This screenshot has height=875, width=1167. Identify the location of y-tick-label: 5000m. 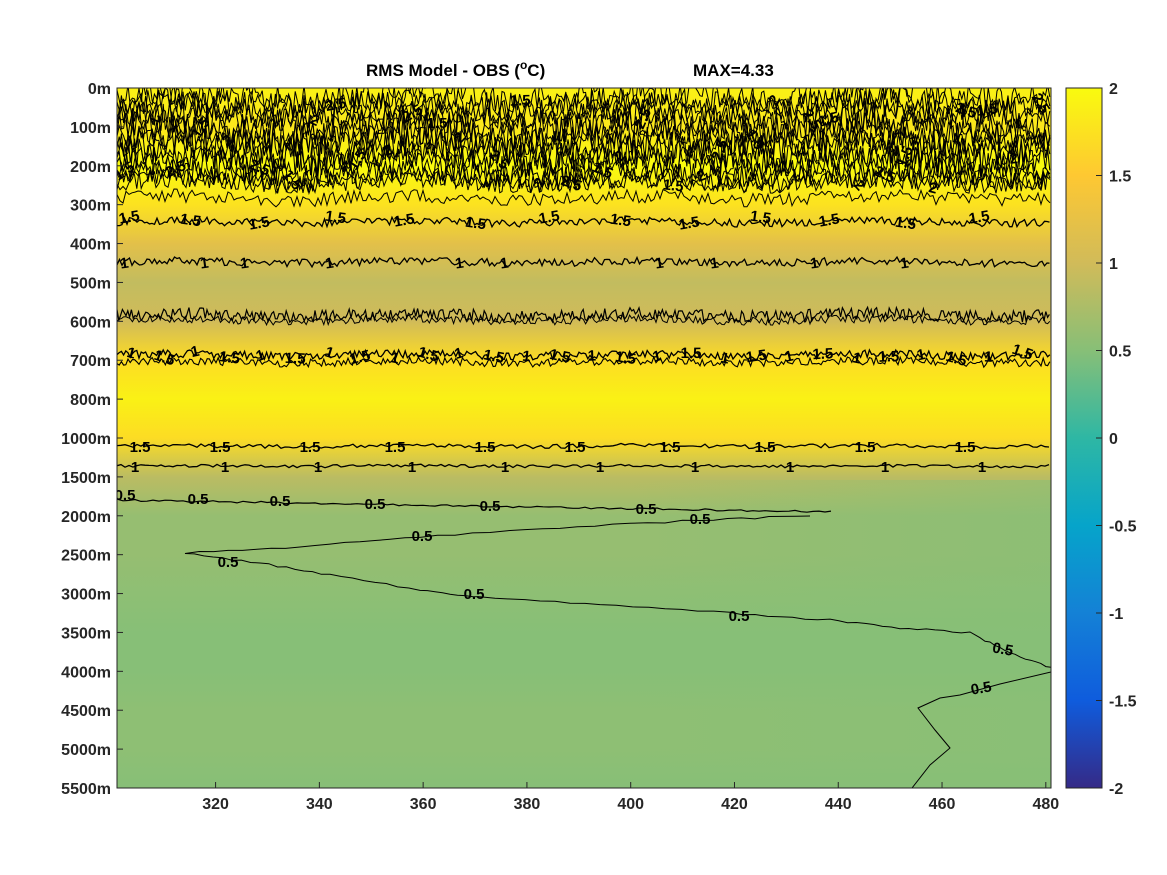
(86, 750).